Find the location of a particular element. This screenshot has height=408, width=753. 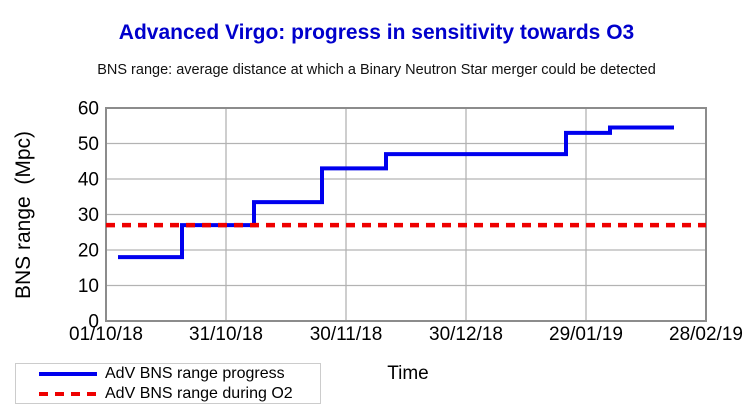

legend-item-progress: AdV BNS range progress is located at coordinates (168, 373).